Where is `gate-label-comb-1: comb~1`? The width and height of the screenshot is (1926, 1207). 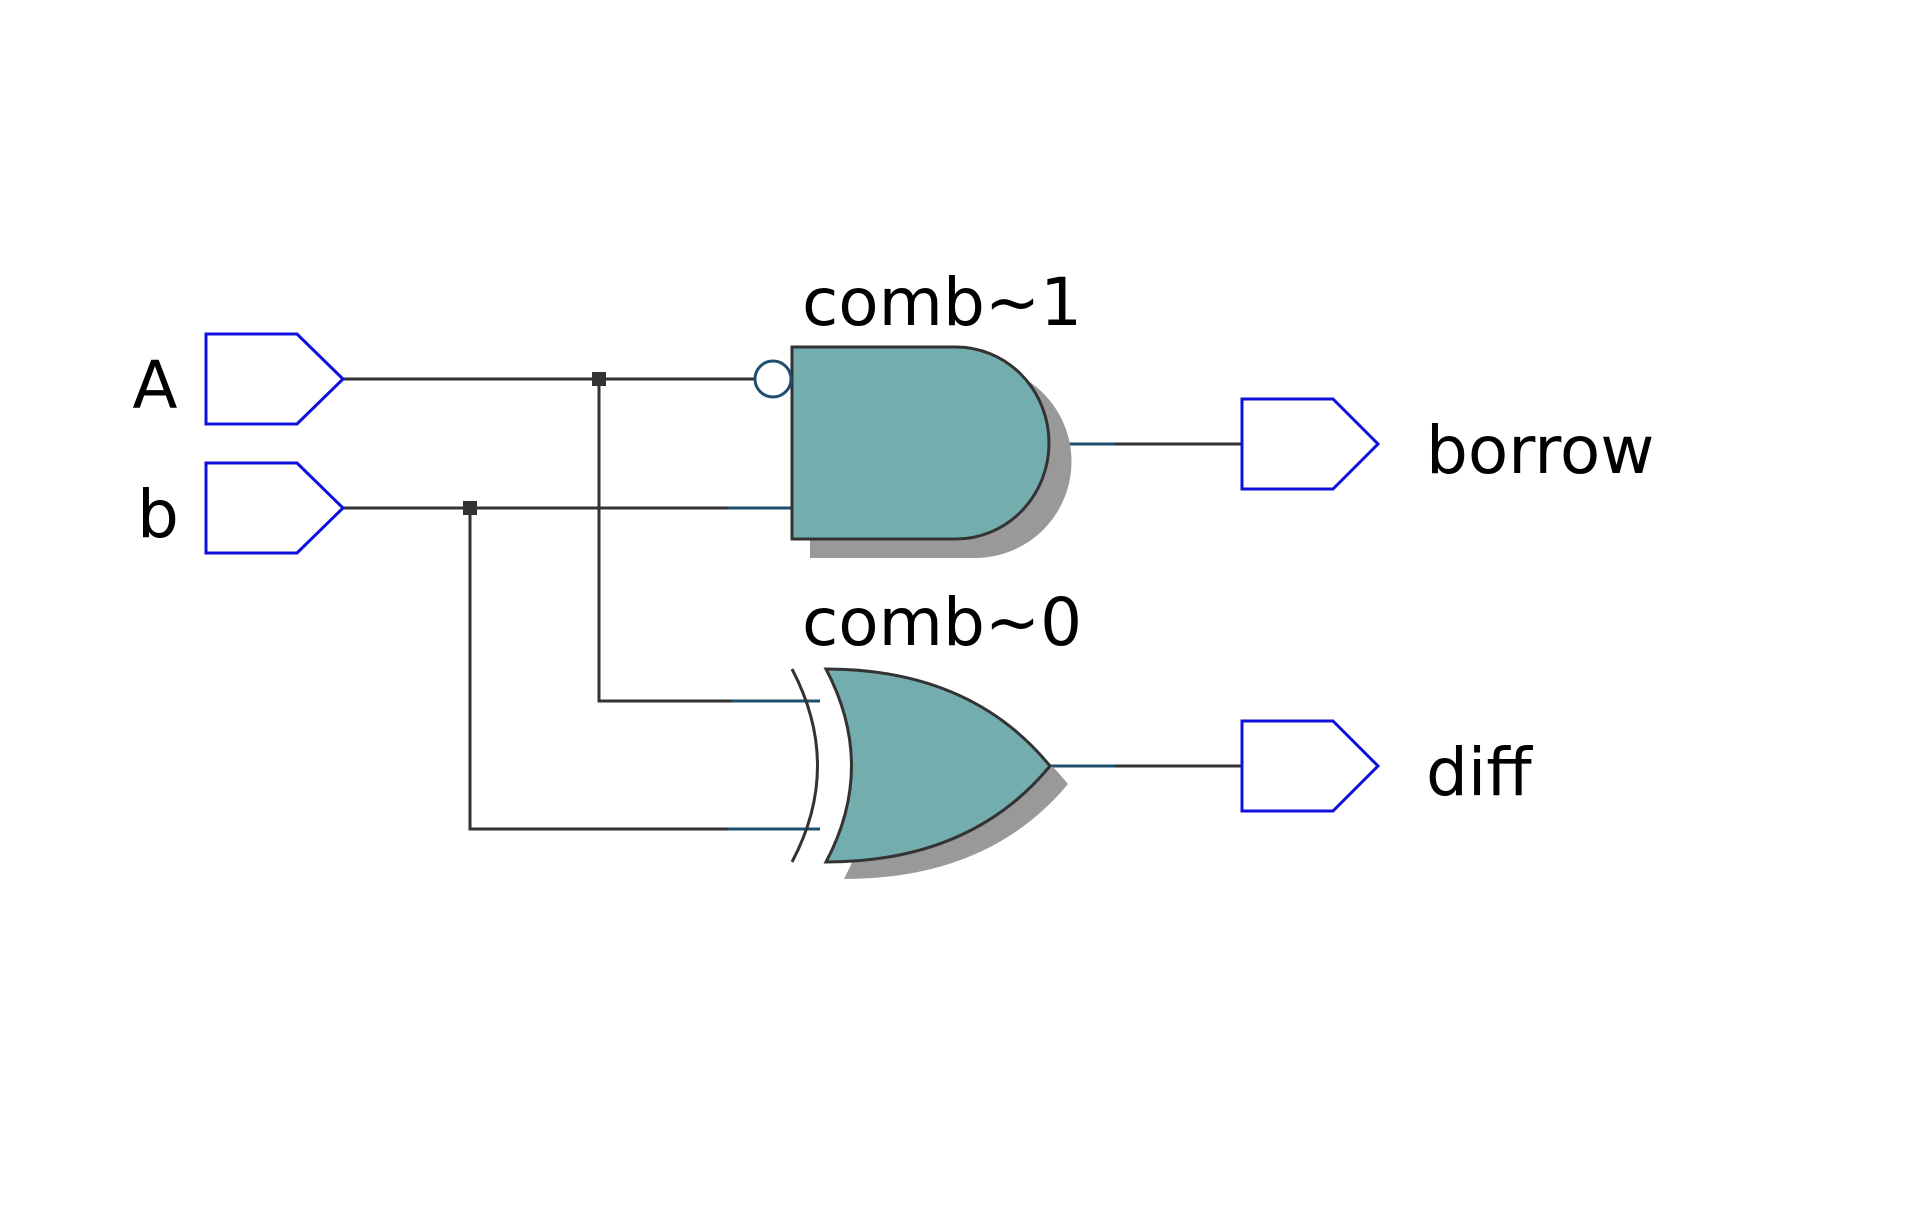
gate-label-comb-1: comb~1 is located at coordinates (942, 302).